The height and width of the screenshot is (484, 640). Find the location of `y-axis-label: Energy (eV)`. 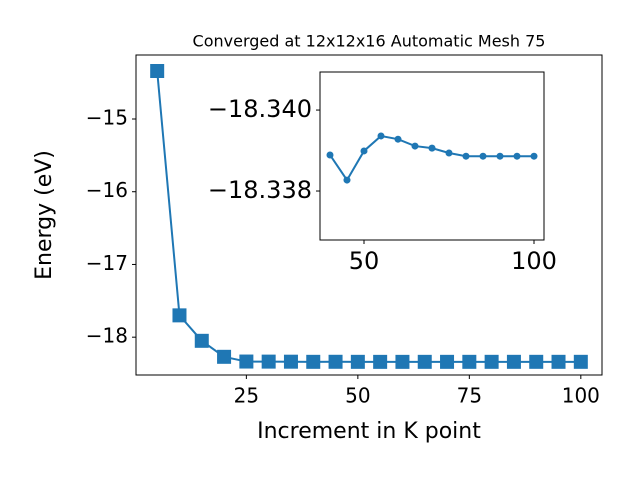

y-axis-label: Energy (eV) is located at coordinates (44, 215).